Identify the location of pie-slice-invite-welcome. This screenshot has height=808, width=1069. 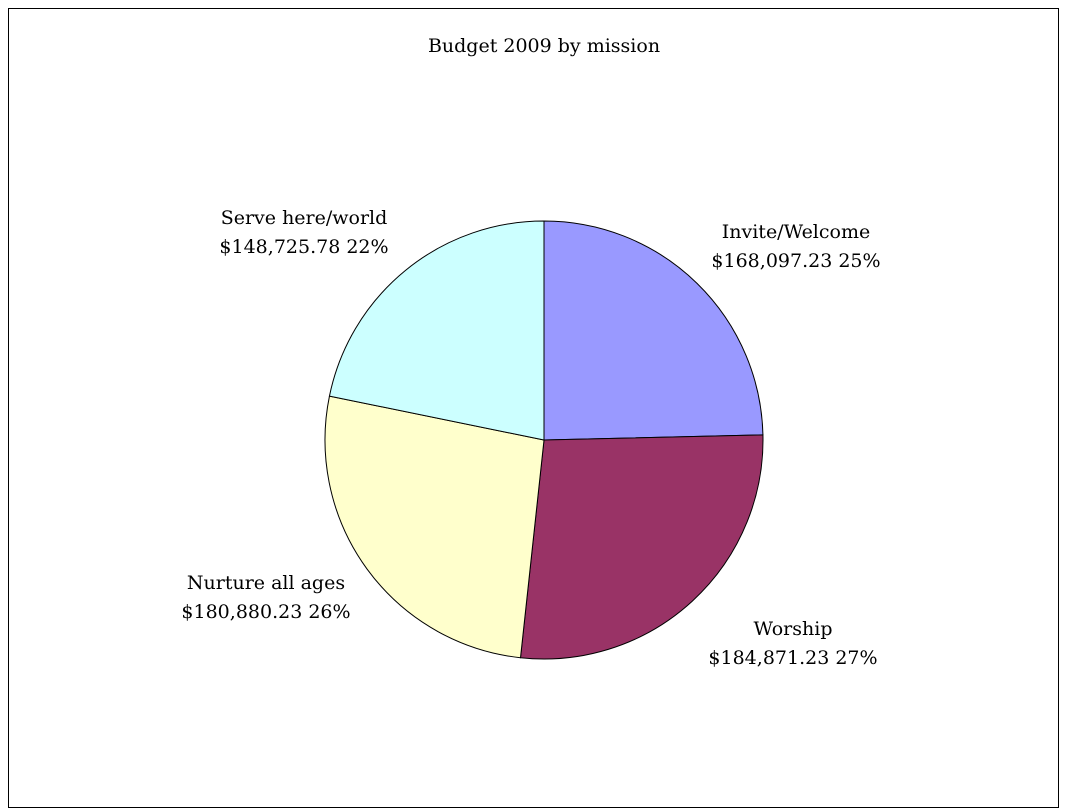
(653, 330).